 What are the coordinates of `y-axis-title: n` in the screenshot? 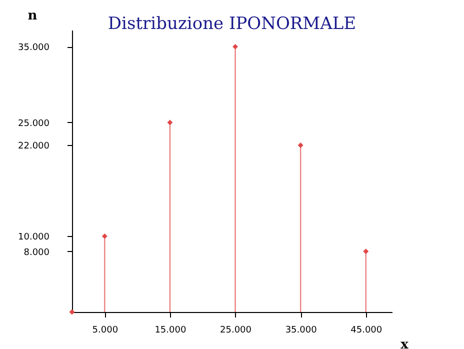 It's located at (33, 16).